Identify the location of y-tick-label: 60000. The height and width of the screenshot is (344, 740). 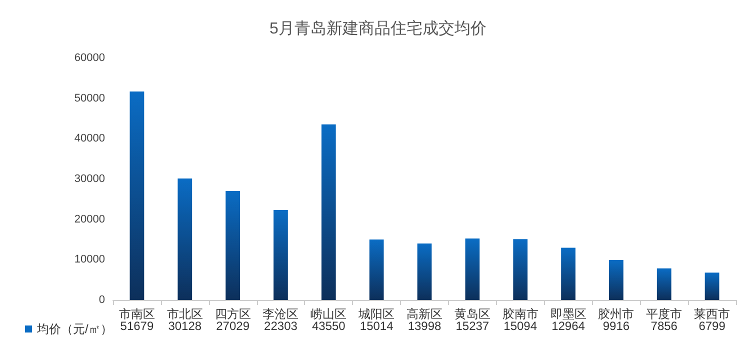
(89, 58).